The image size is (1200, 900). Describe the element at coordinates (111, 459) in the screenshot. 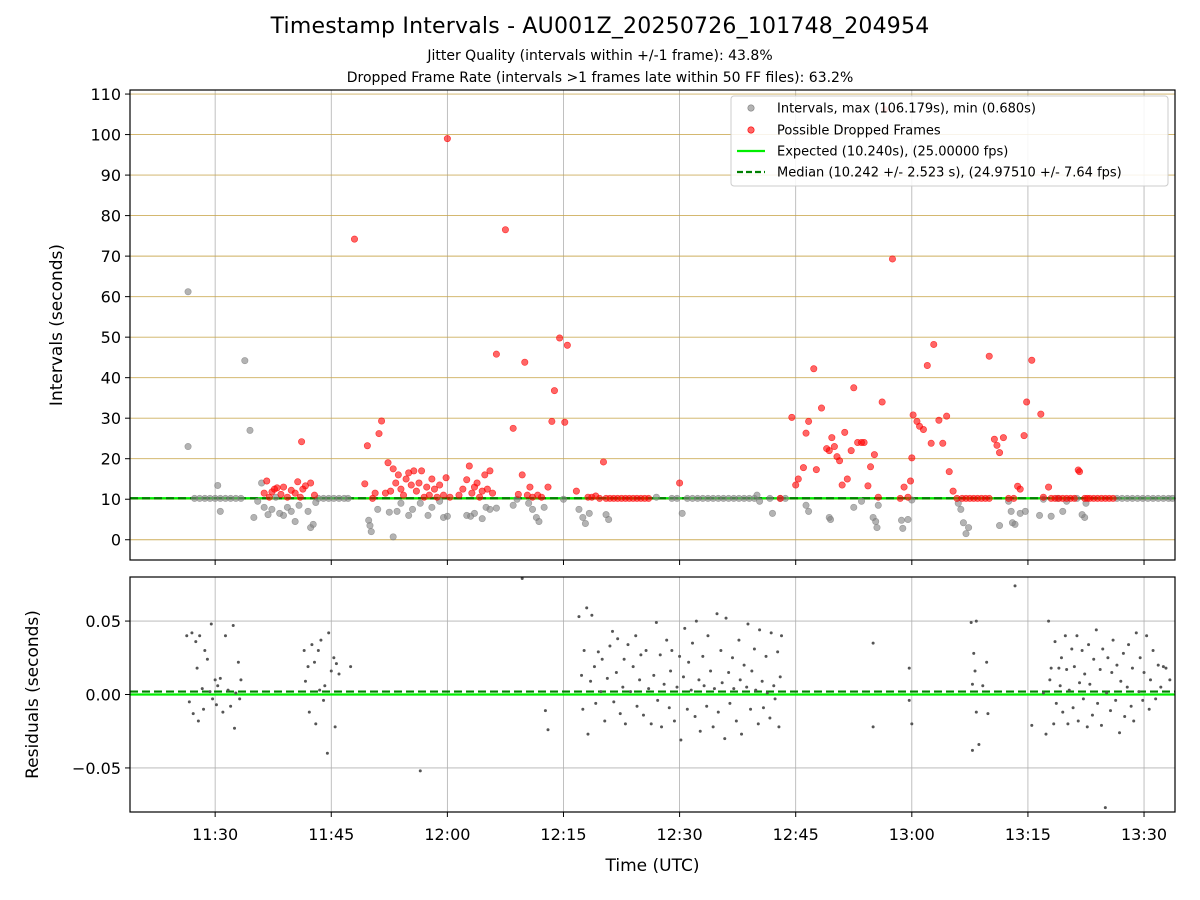

I see `y-tick-label: 20` at that location.